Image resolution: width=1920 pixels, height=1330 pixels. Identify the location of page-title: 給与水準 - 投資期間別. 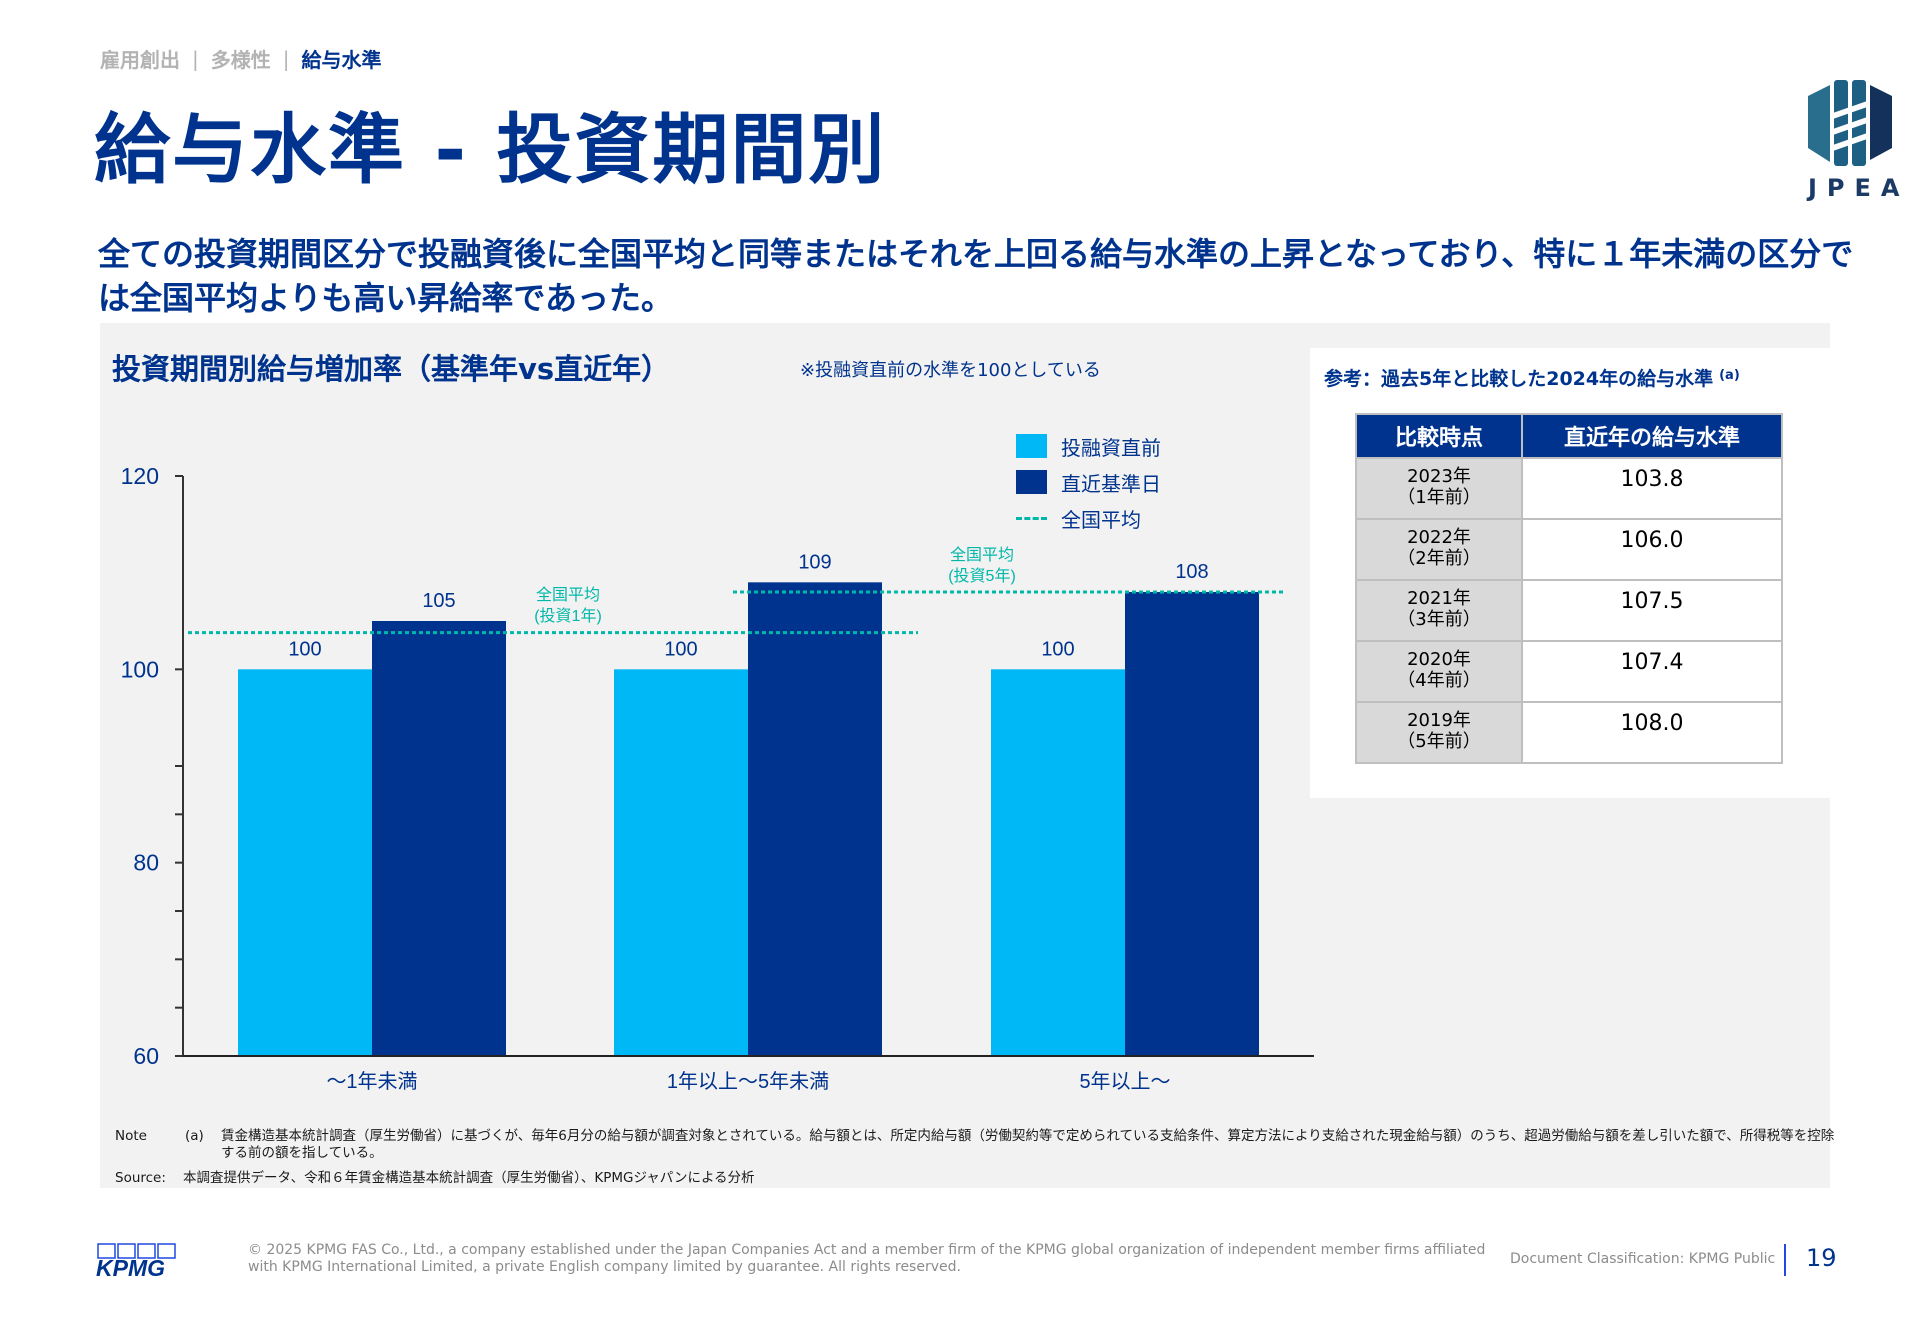
(490, 149).